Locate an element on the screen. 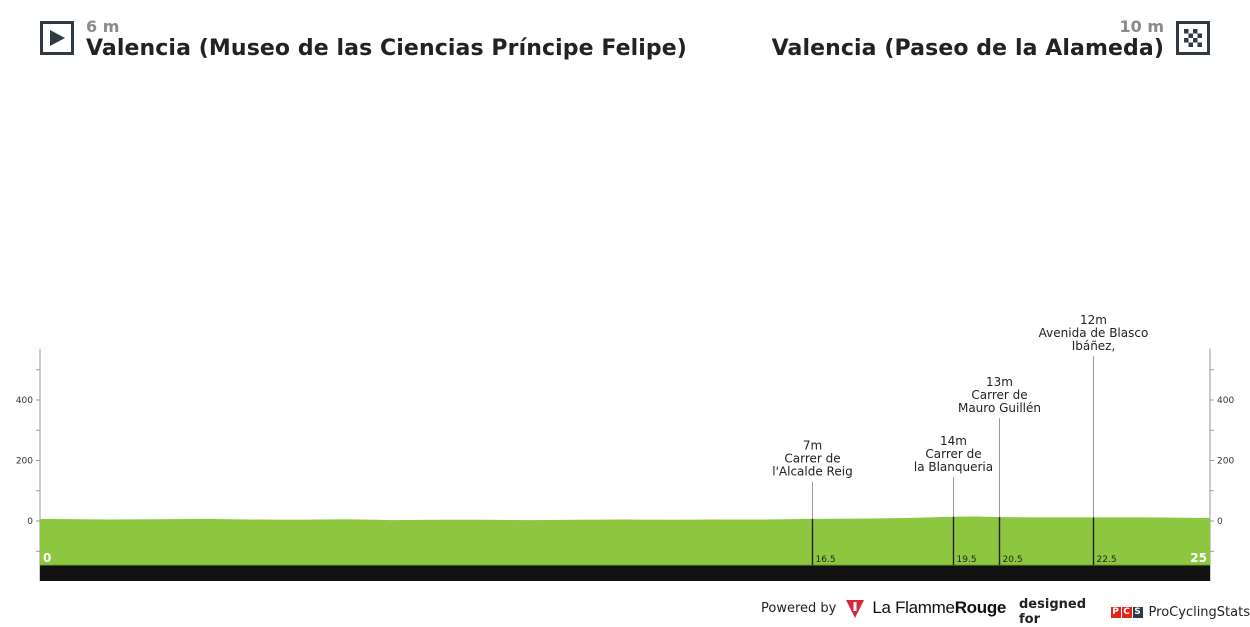 Image resolution: width=1250 pixels, height=627 pixels. x-label-end: 25 is located at coordinates (1198, 558).